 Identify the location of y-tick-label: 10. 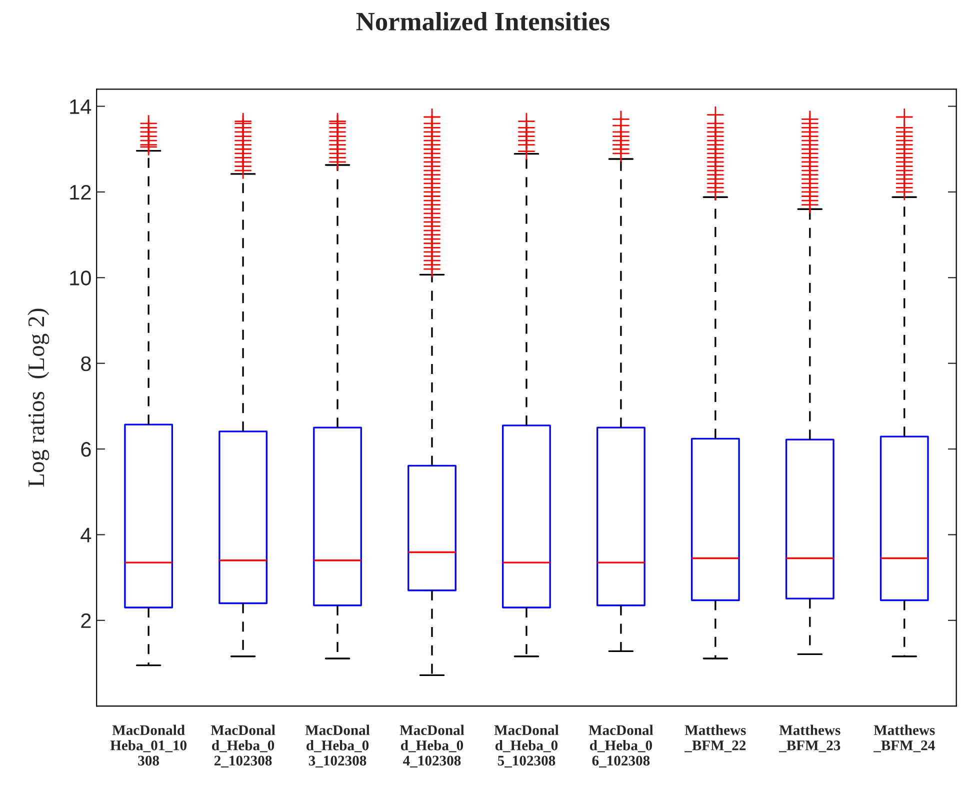
(80, 278).